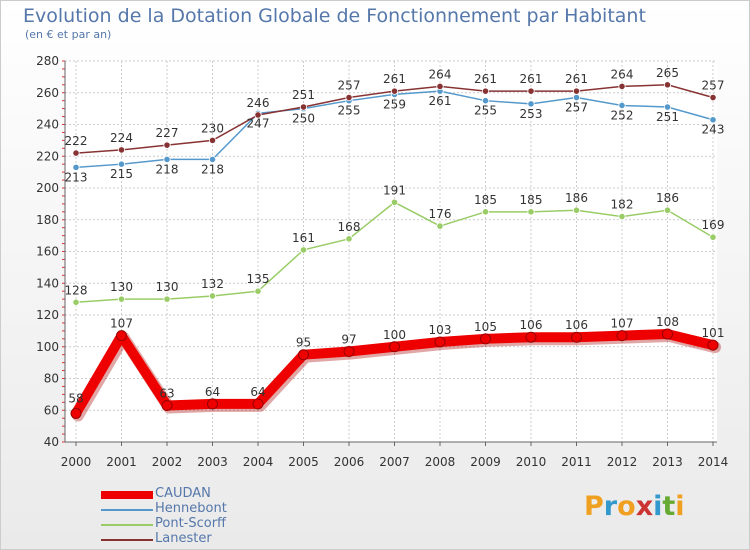  I want to click on data-label: 168, so click(349, 227).